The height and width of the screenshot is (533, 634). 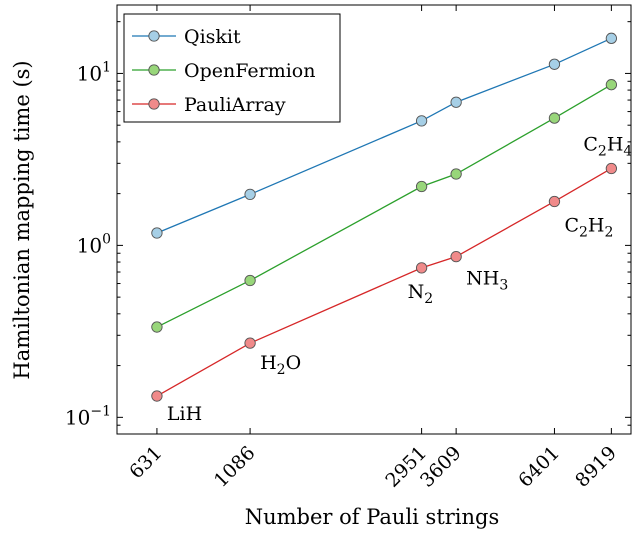 I want to click on legend: Qiskit OpenFermion PauliArray, so click(x=232, y=68).